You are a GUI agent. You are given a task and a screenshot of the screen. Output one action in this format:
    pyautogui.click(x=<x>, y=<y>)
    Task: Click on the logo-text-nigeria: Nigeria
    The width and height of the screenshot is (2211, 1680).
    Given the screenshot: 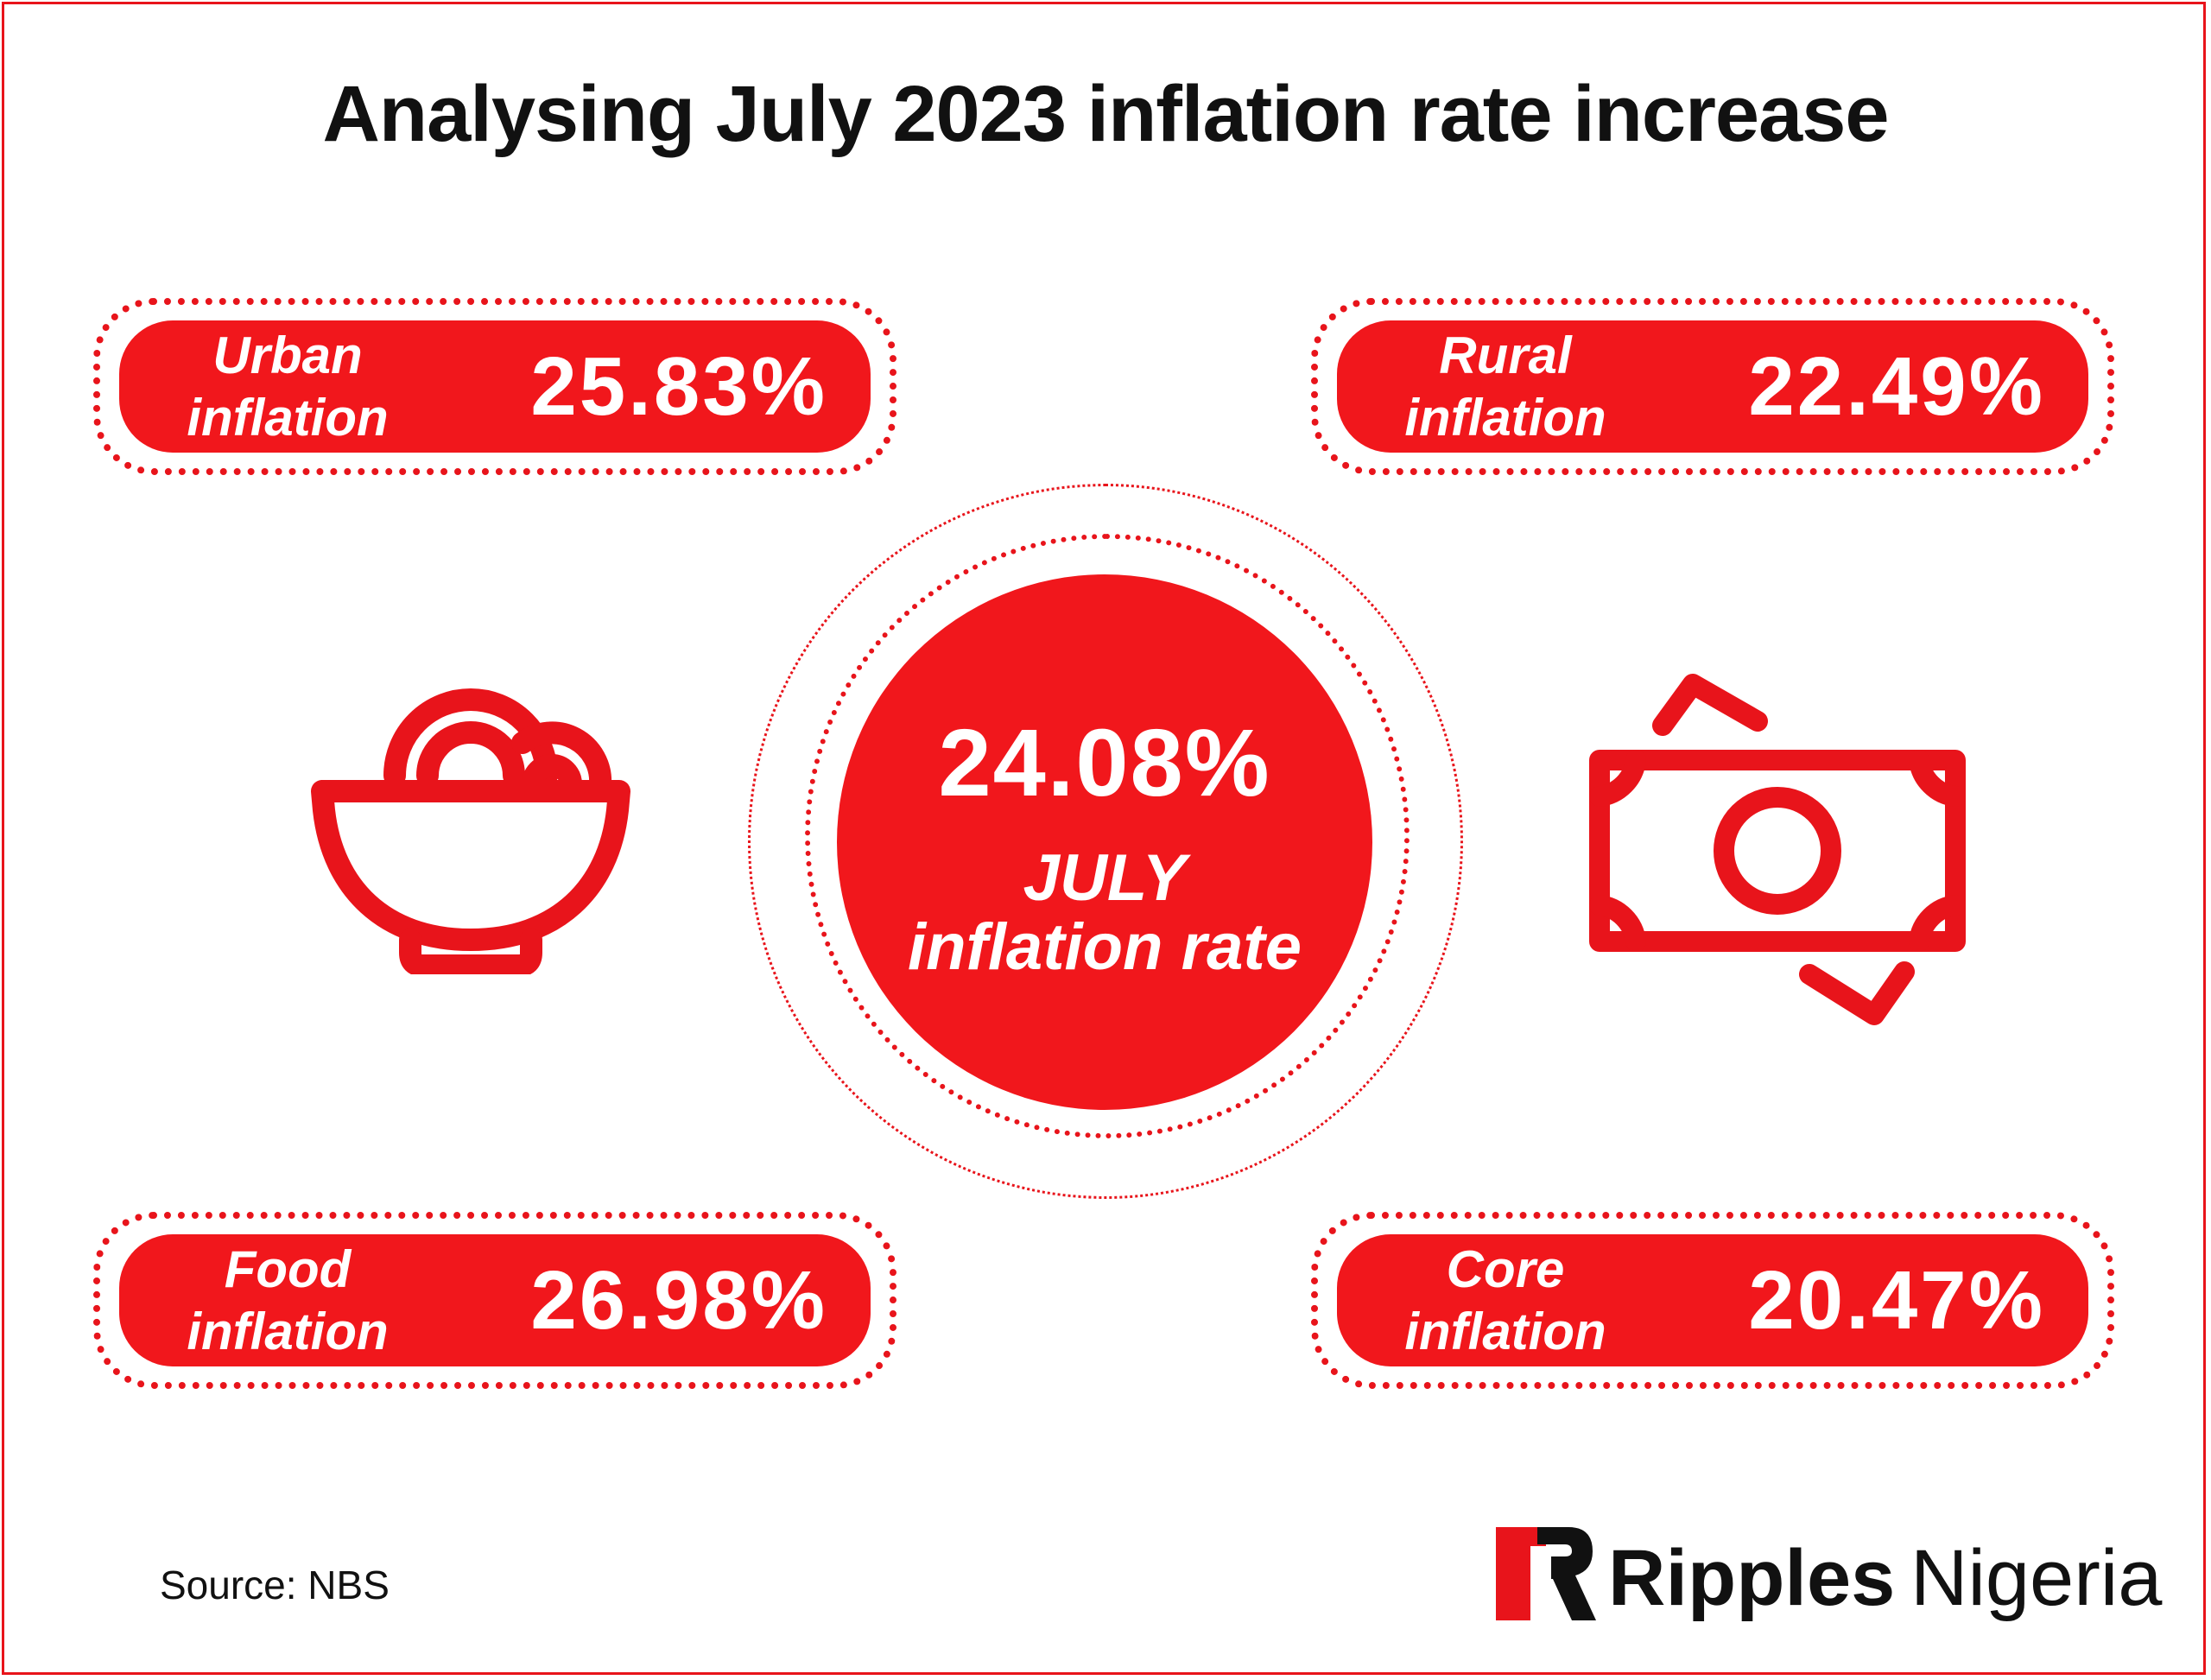 What is the action you would take?
    pyautogui.click(x=2036, y=1578)
    